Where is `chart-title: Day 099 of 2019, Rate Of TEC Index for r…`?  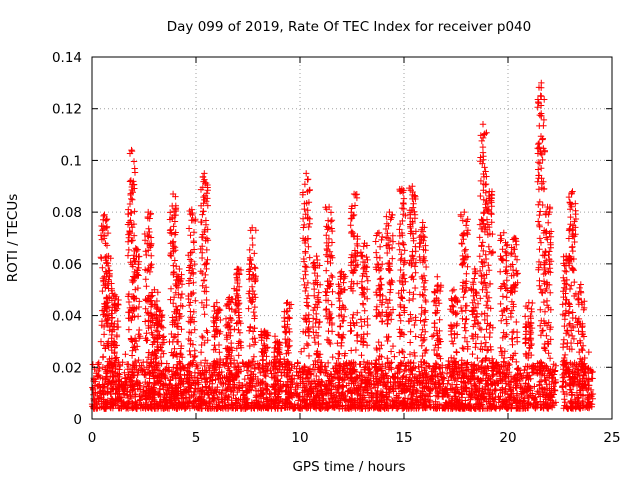 chart-title: Day 099 of 2019, Rate Of TEC Index for r… is located at coordinates (349, 27).